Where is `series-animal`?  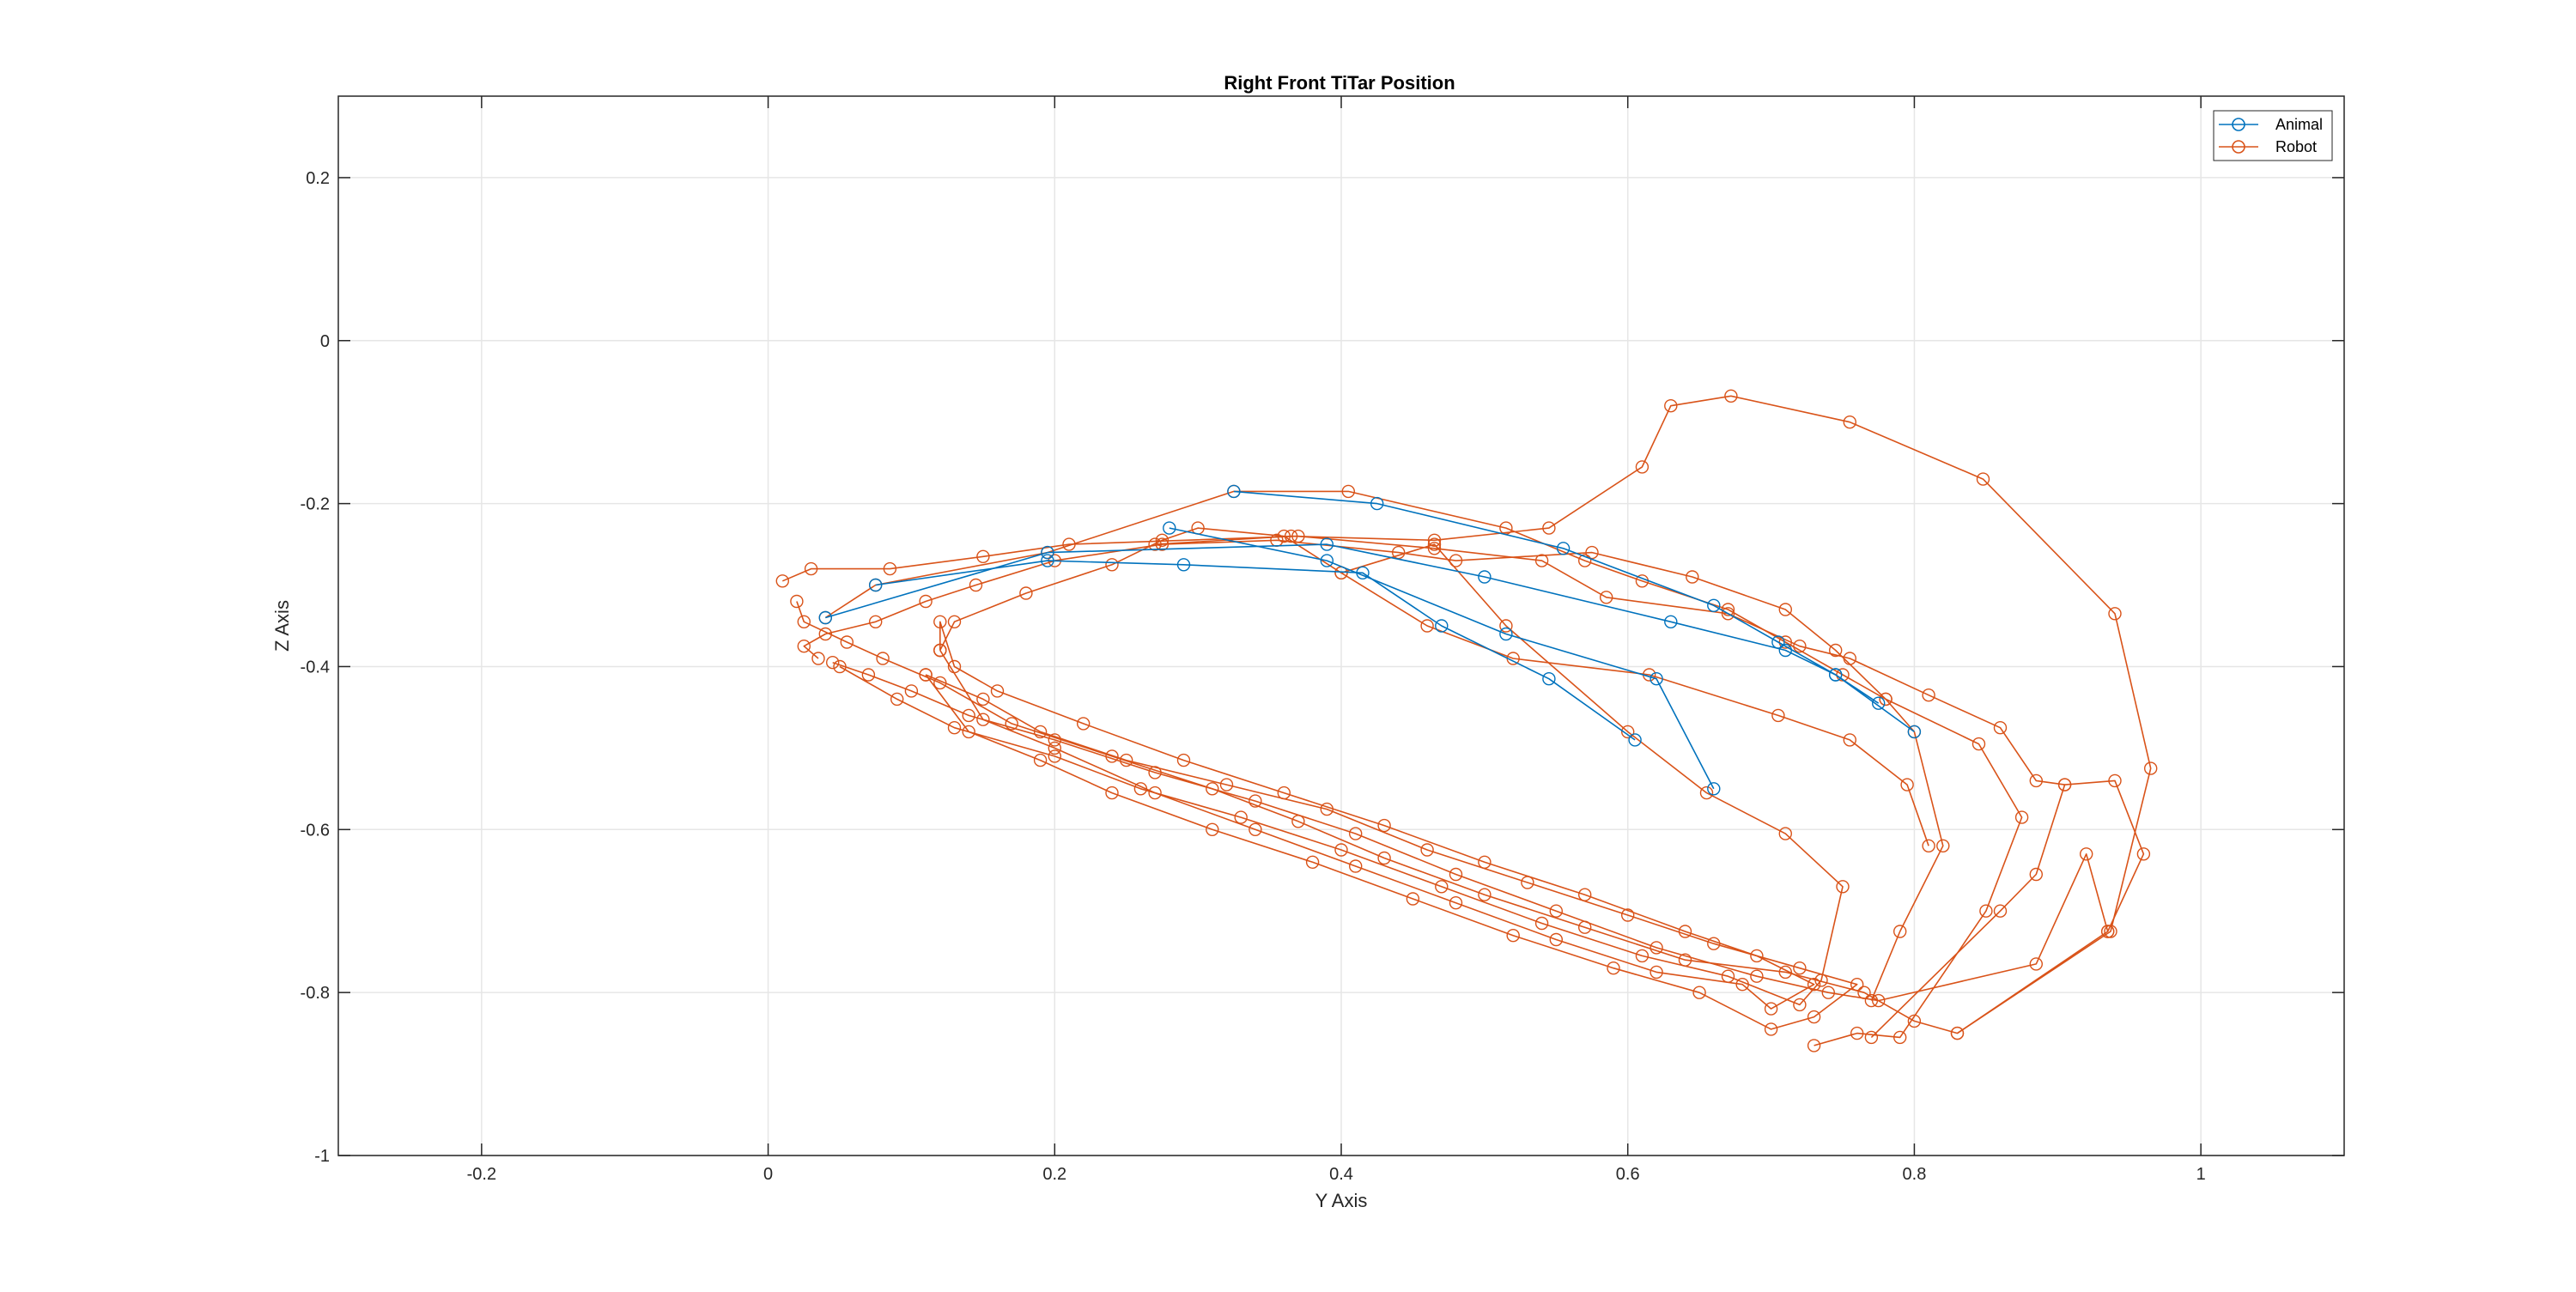
series-animal is located at coordinates (1370, 640).